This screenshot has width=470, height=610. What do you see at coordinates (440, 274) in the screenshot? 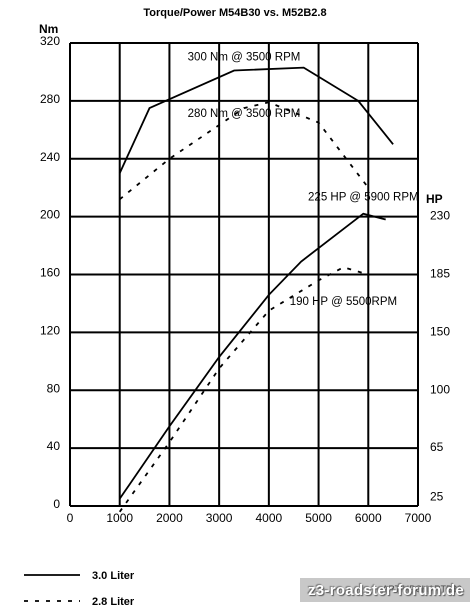
I see `y-right-tick-label-185: 185` at bounding box center [440, 274].